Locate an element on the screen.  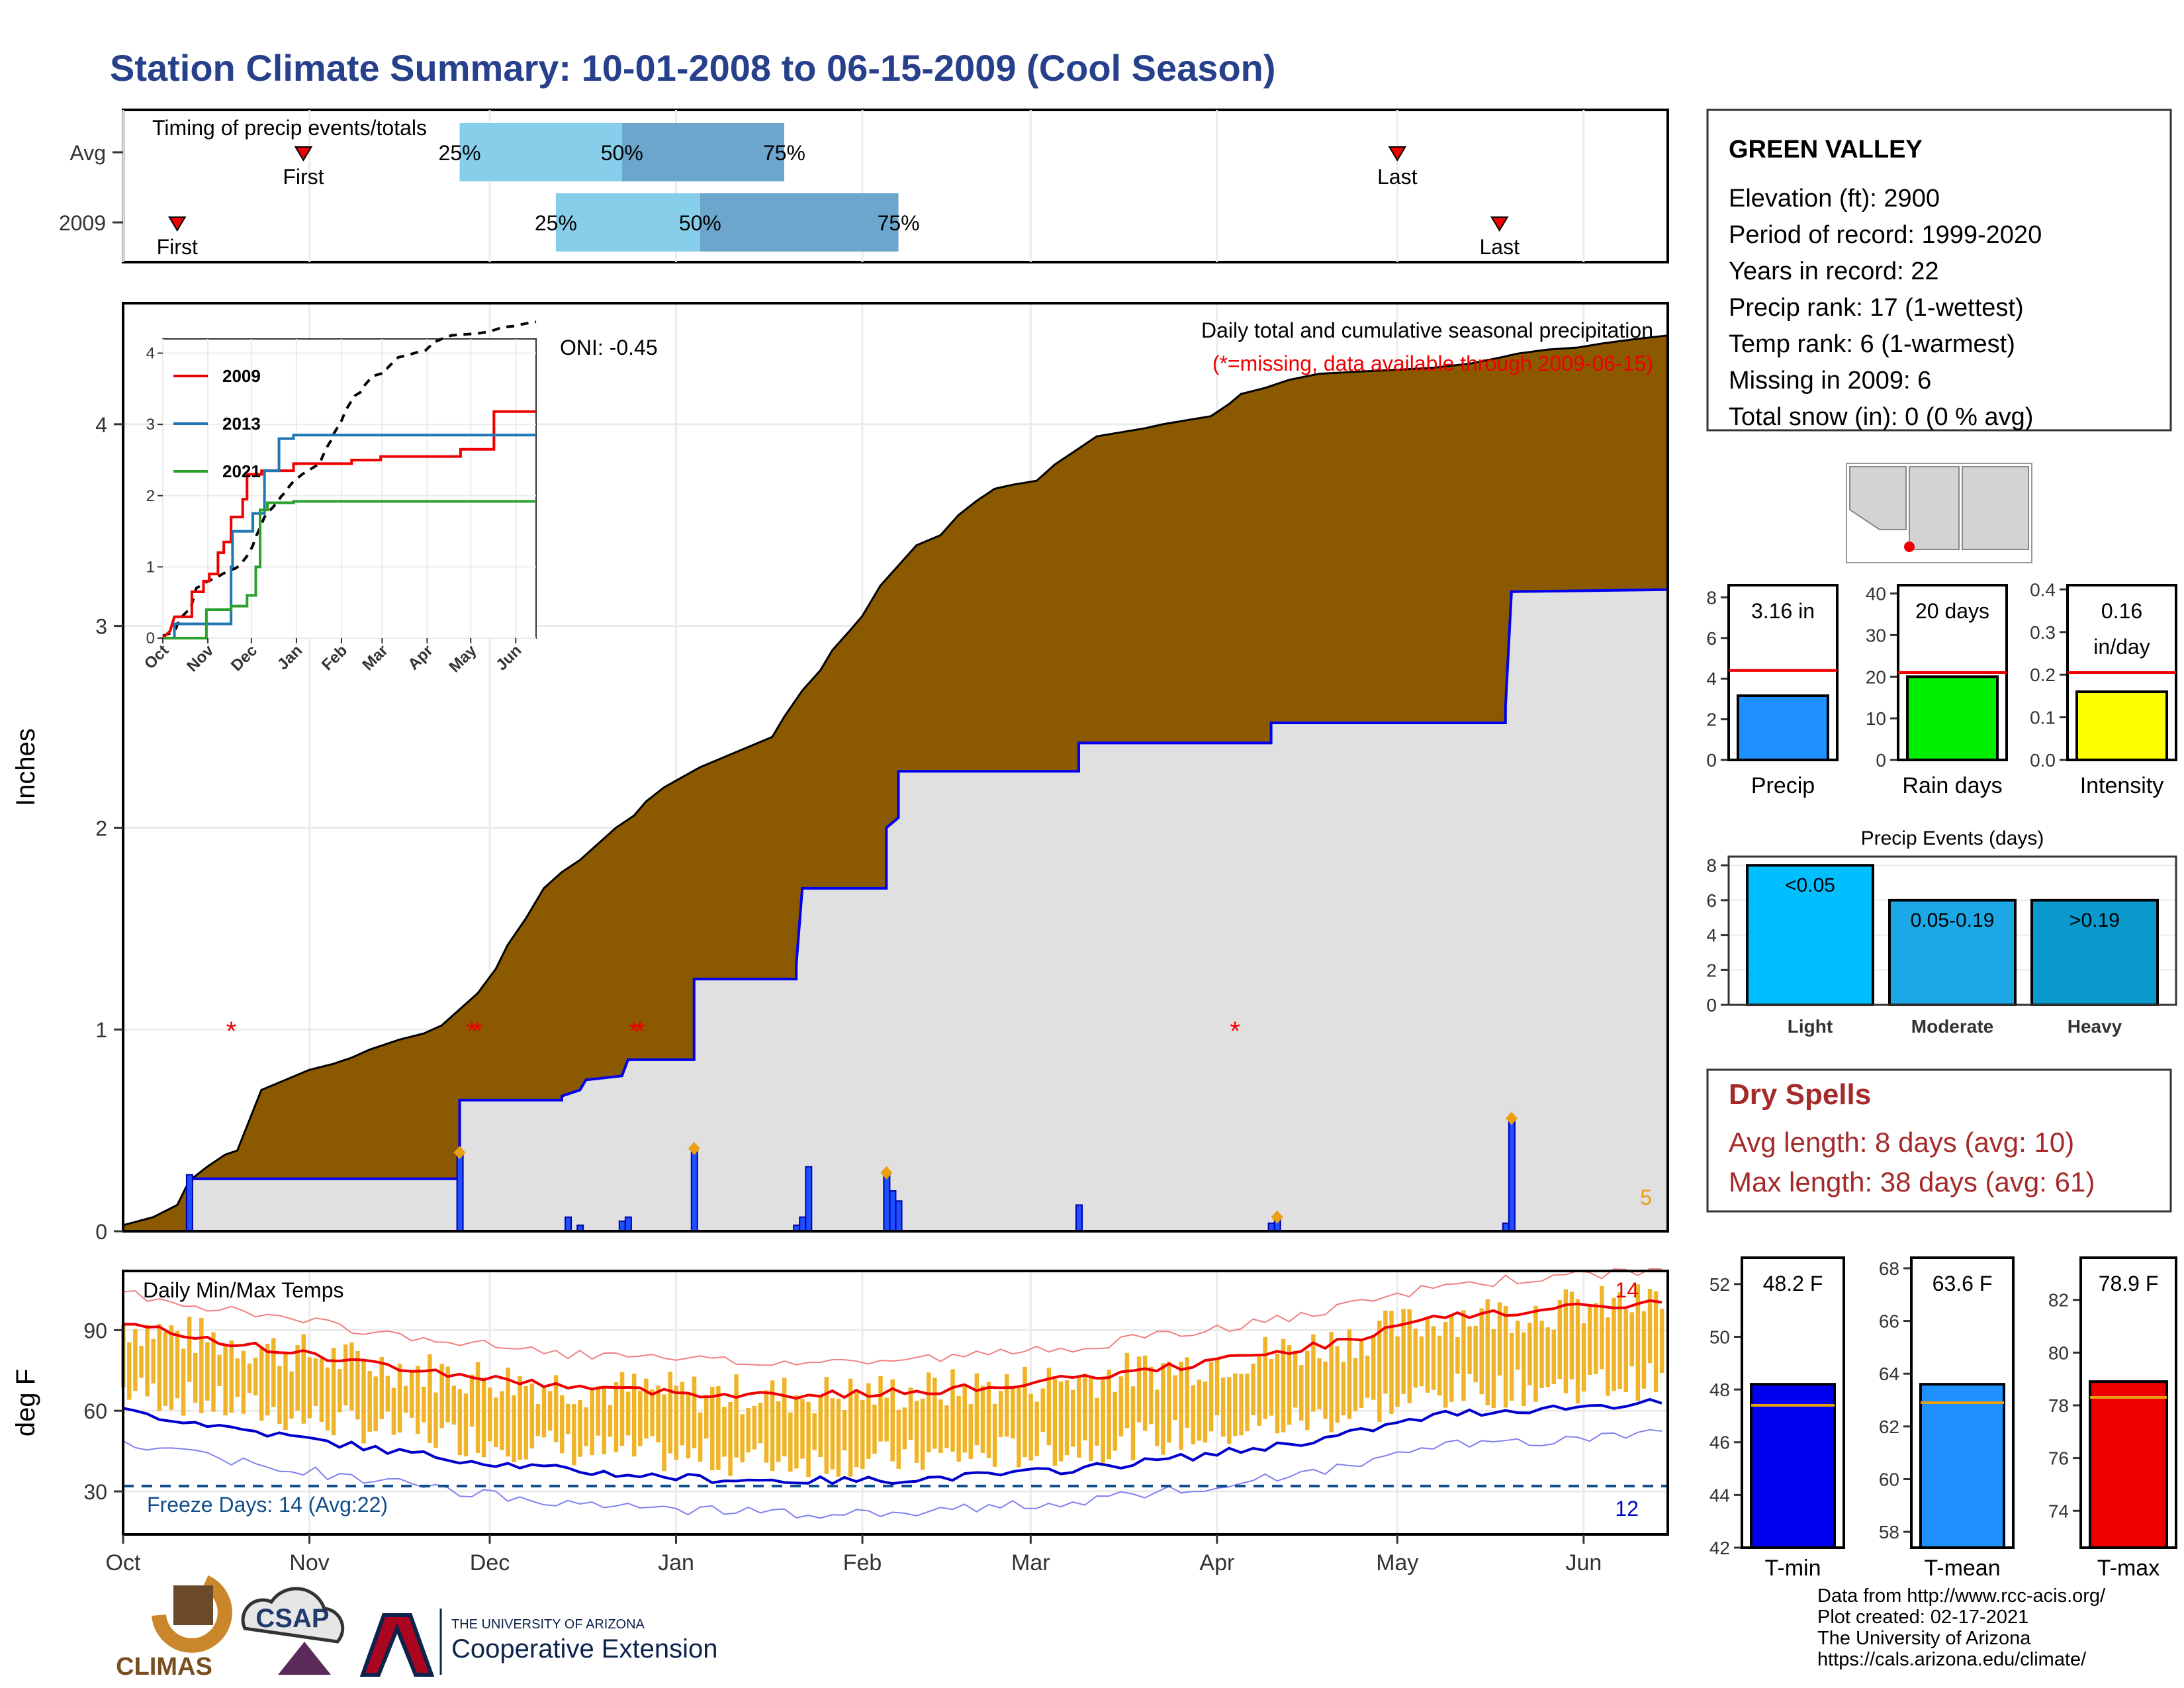
avg-max-line is located at coordinates (892, 1349).